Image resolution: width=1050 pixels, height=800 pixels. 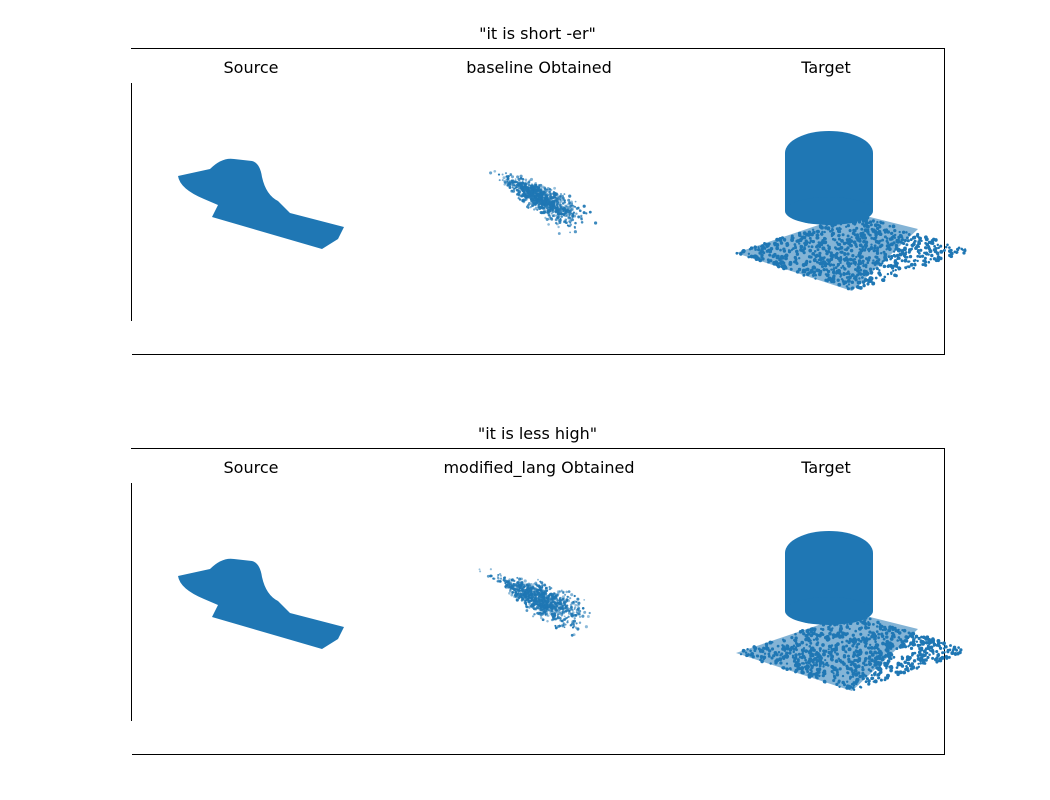 What do you see at coordinates (261, 203) in the screenshot?
I see `row1-source-cloud` at bounding box center [261, 203].